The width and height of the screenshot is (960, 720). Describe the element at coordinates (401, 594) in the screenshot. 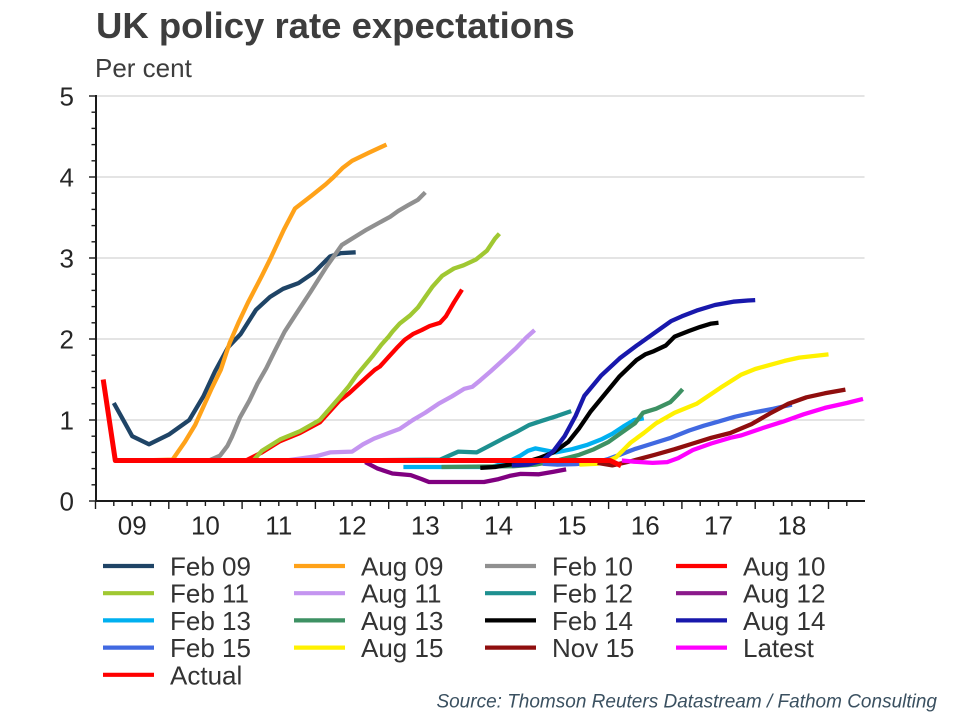

I see `svg-text: Aug 11` at that location.